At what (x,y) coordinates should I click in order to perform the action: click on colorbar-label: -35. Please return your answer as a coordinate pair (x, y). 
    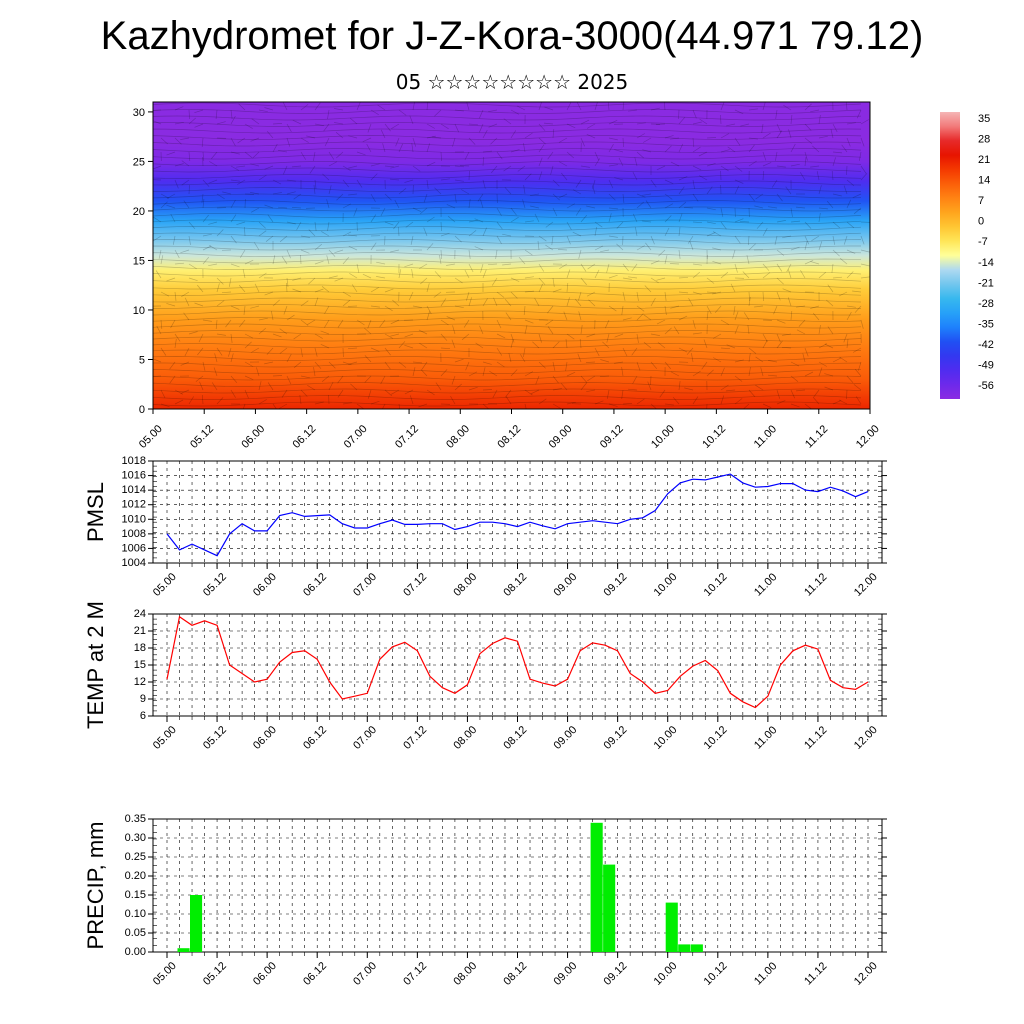
    Looking at the image, I should click on (986, 324).